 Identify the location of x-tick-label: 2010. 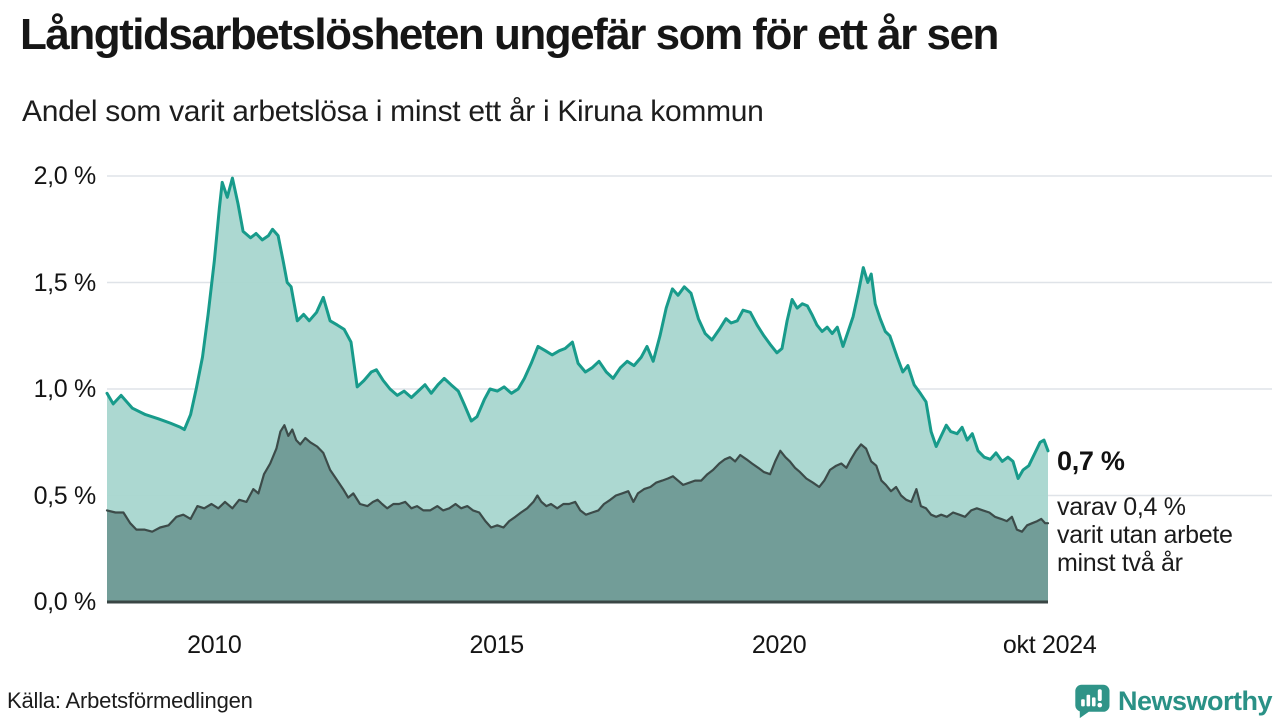
(214, 645).